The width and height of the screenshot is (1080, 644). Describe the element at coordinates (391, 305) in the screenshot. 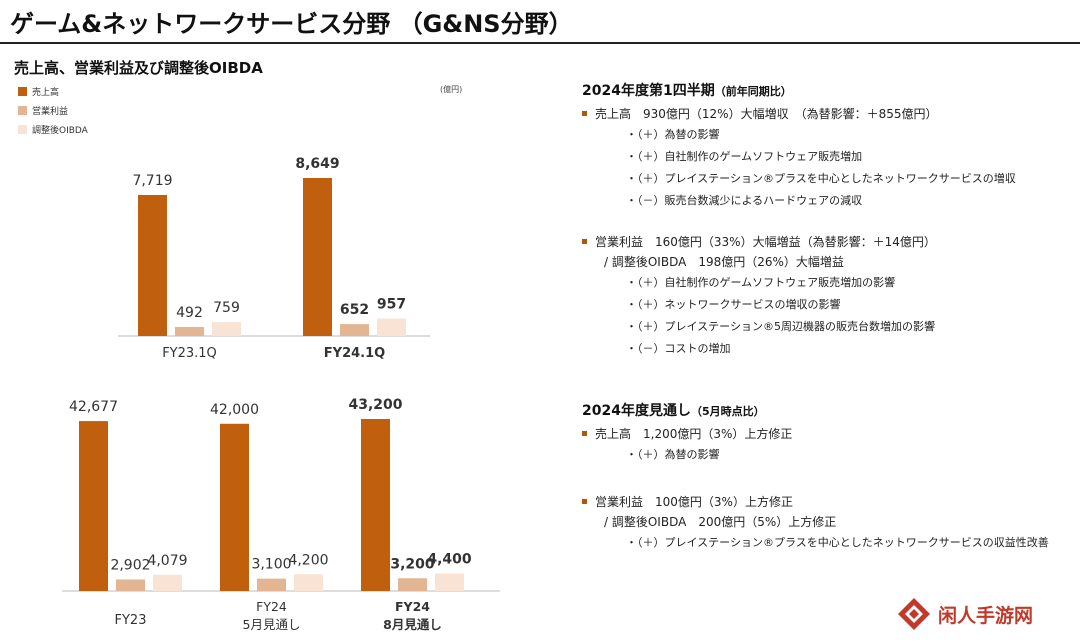

I see `data-label: 957` at that location.